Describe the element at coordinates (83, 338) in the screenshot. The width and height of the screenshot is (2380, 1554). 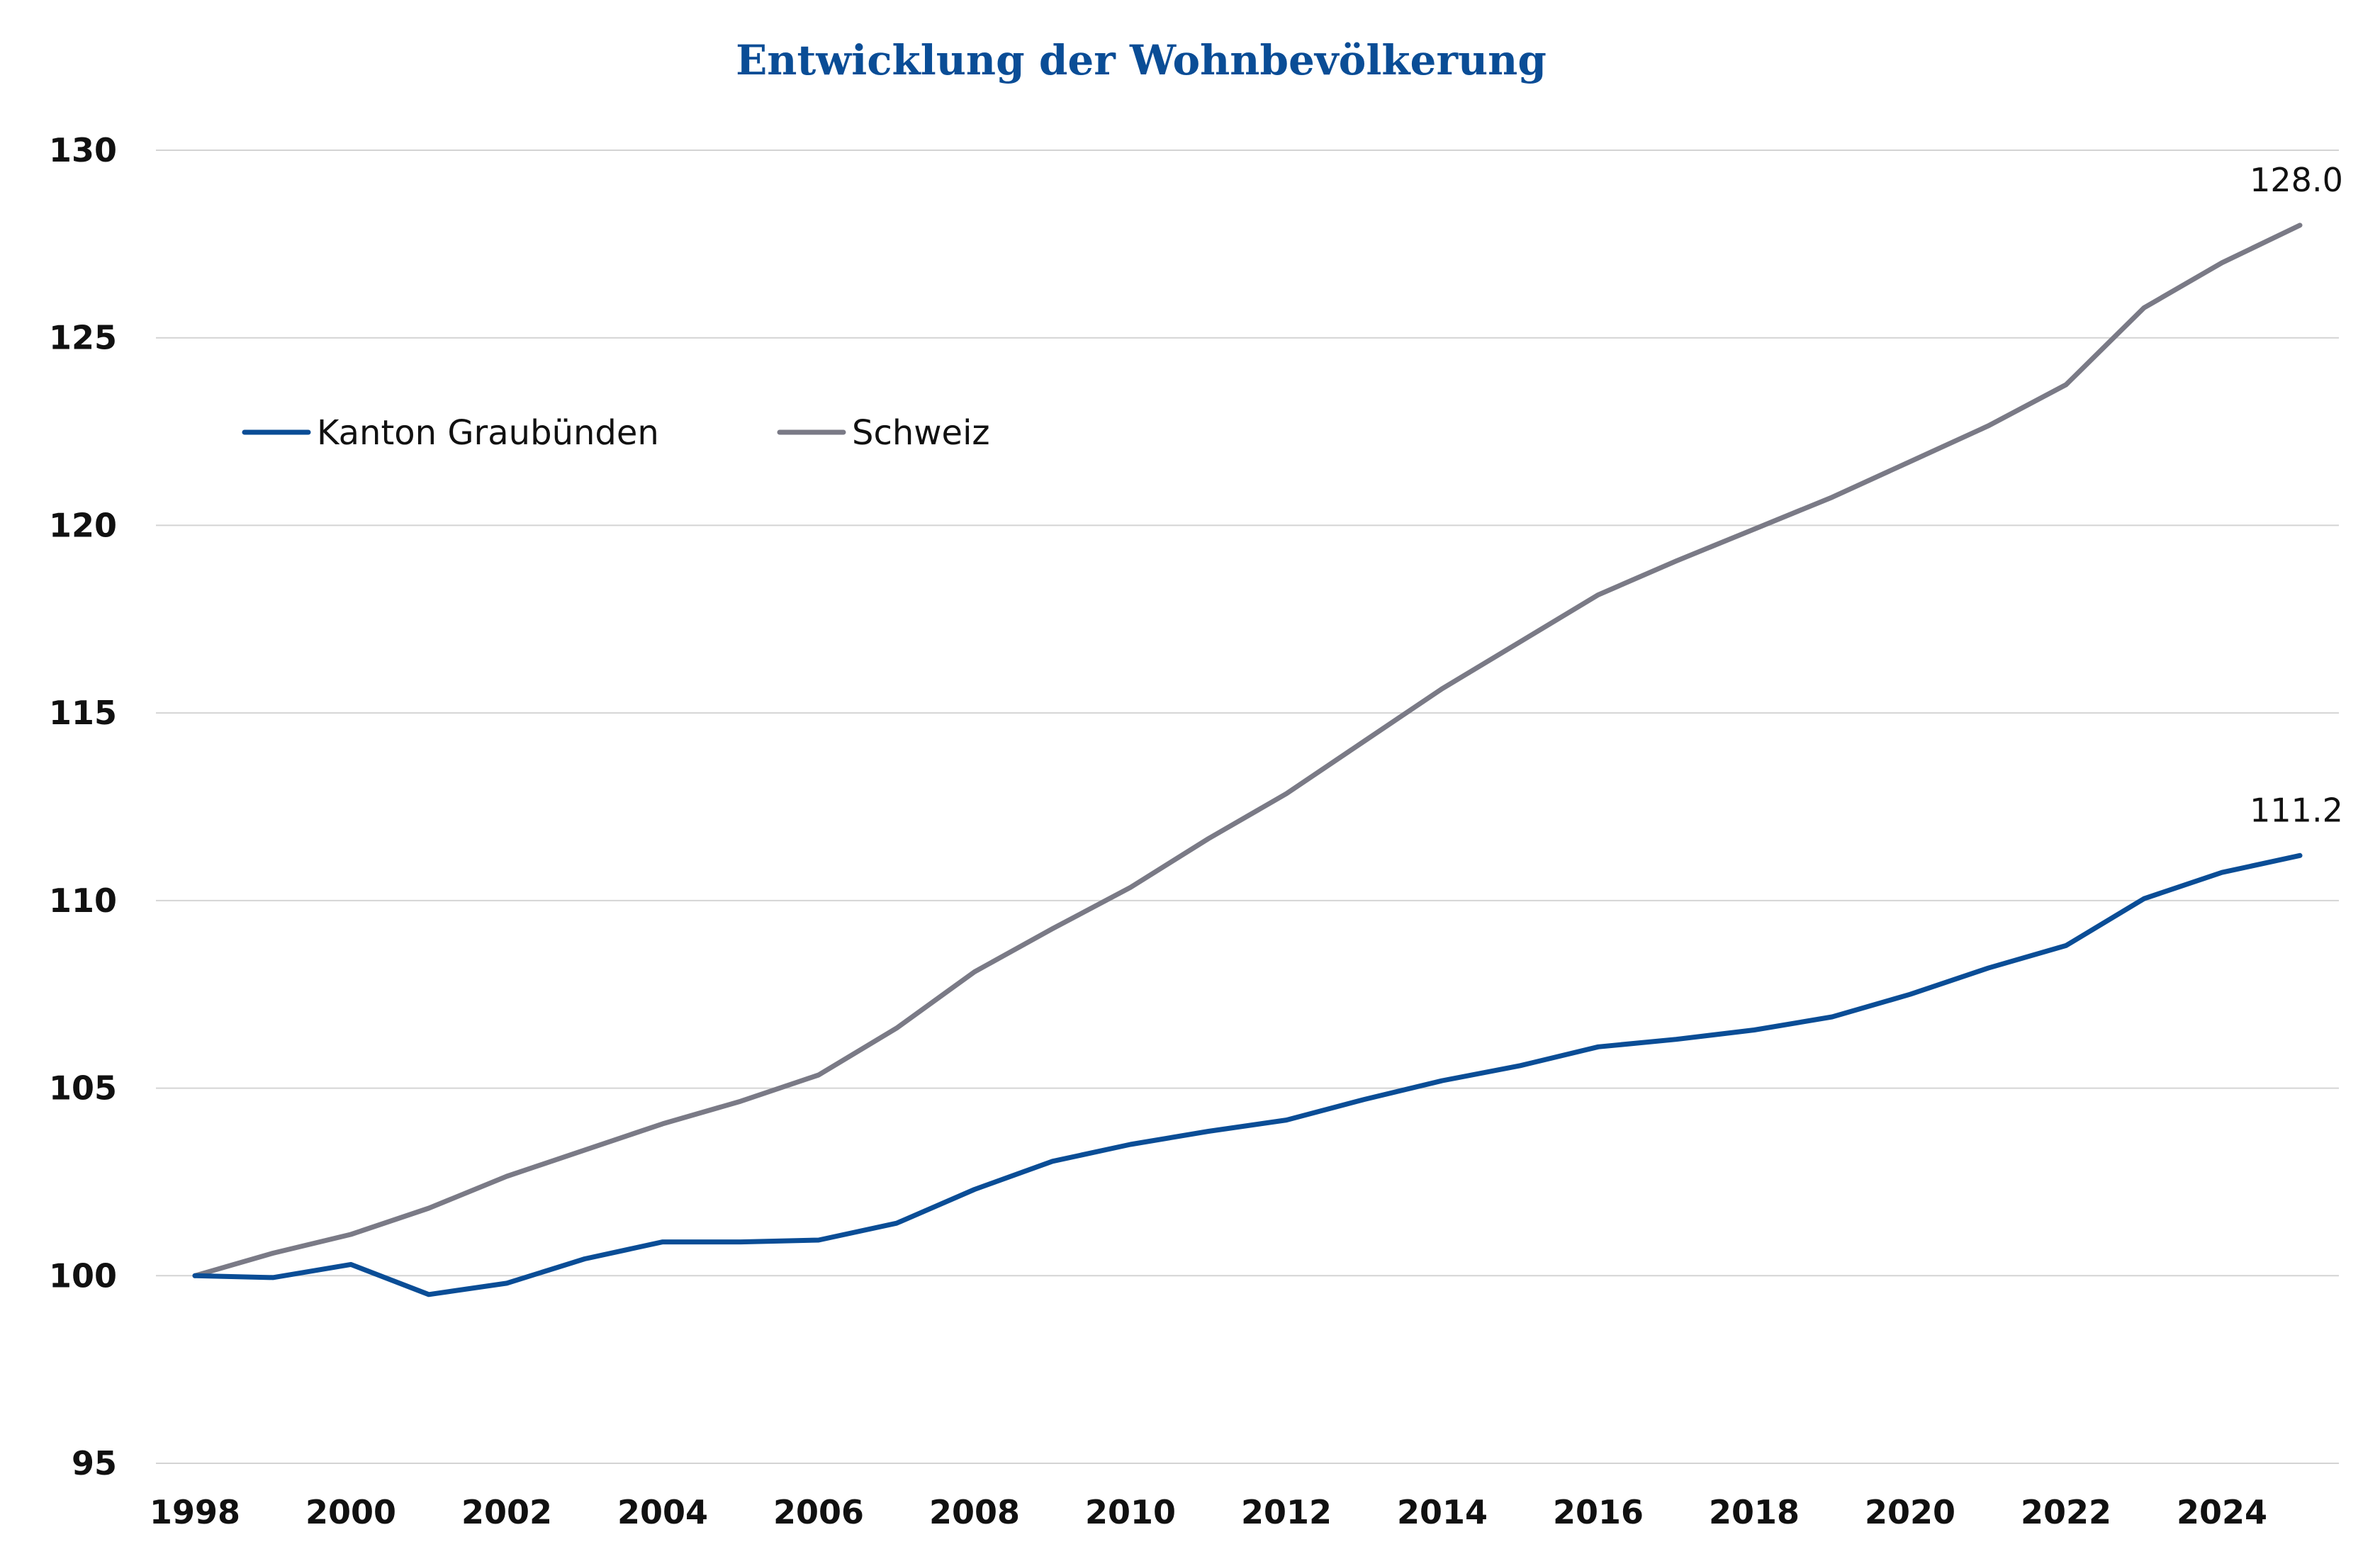
I see `y-tick-label: 125` at that location.